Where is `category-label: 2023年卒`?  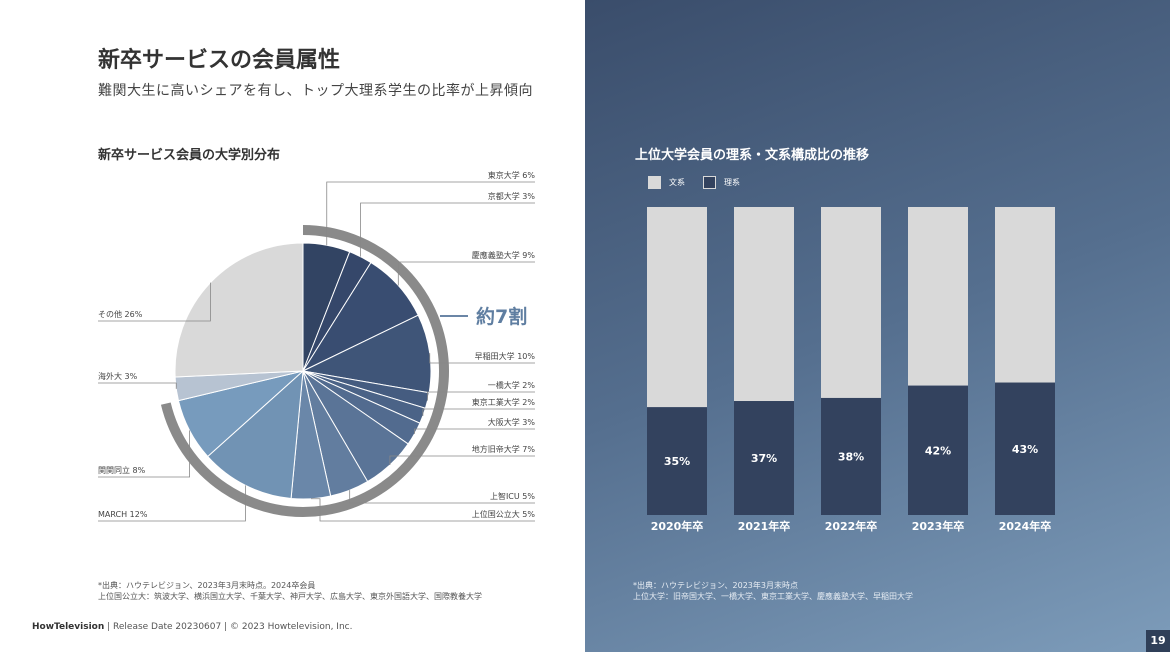 category-label: 2023年卒 is located at coordinates (938, 526).